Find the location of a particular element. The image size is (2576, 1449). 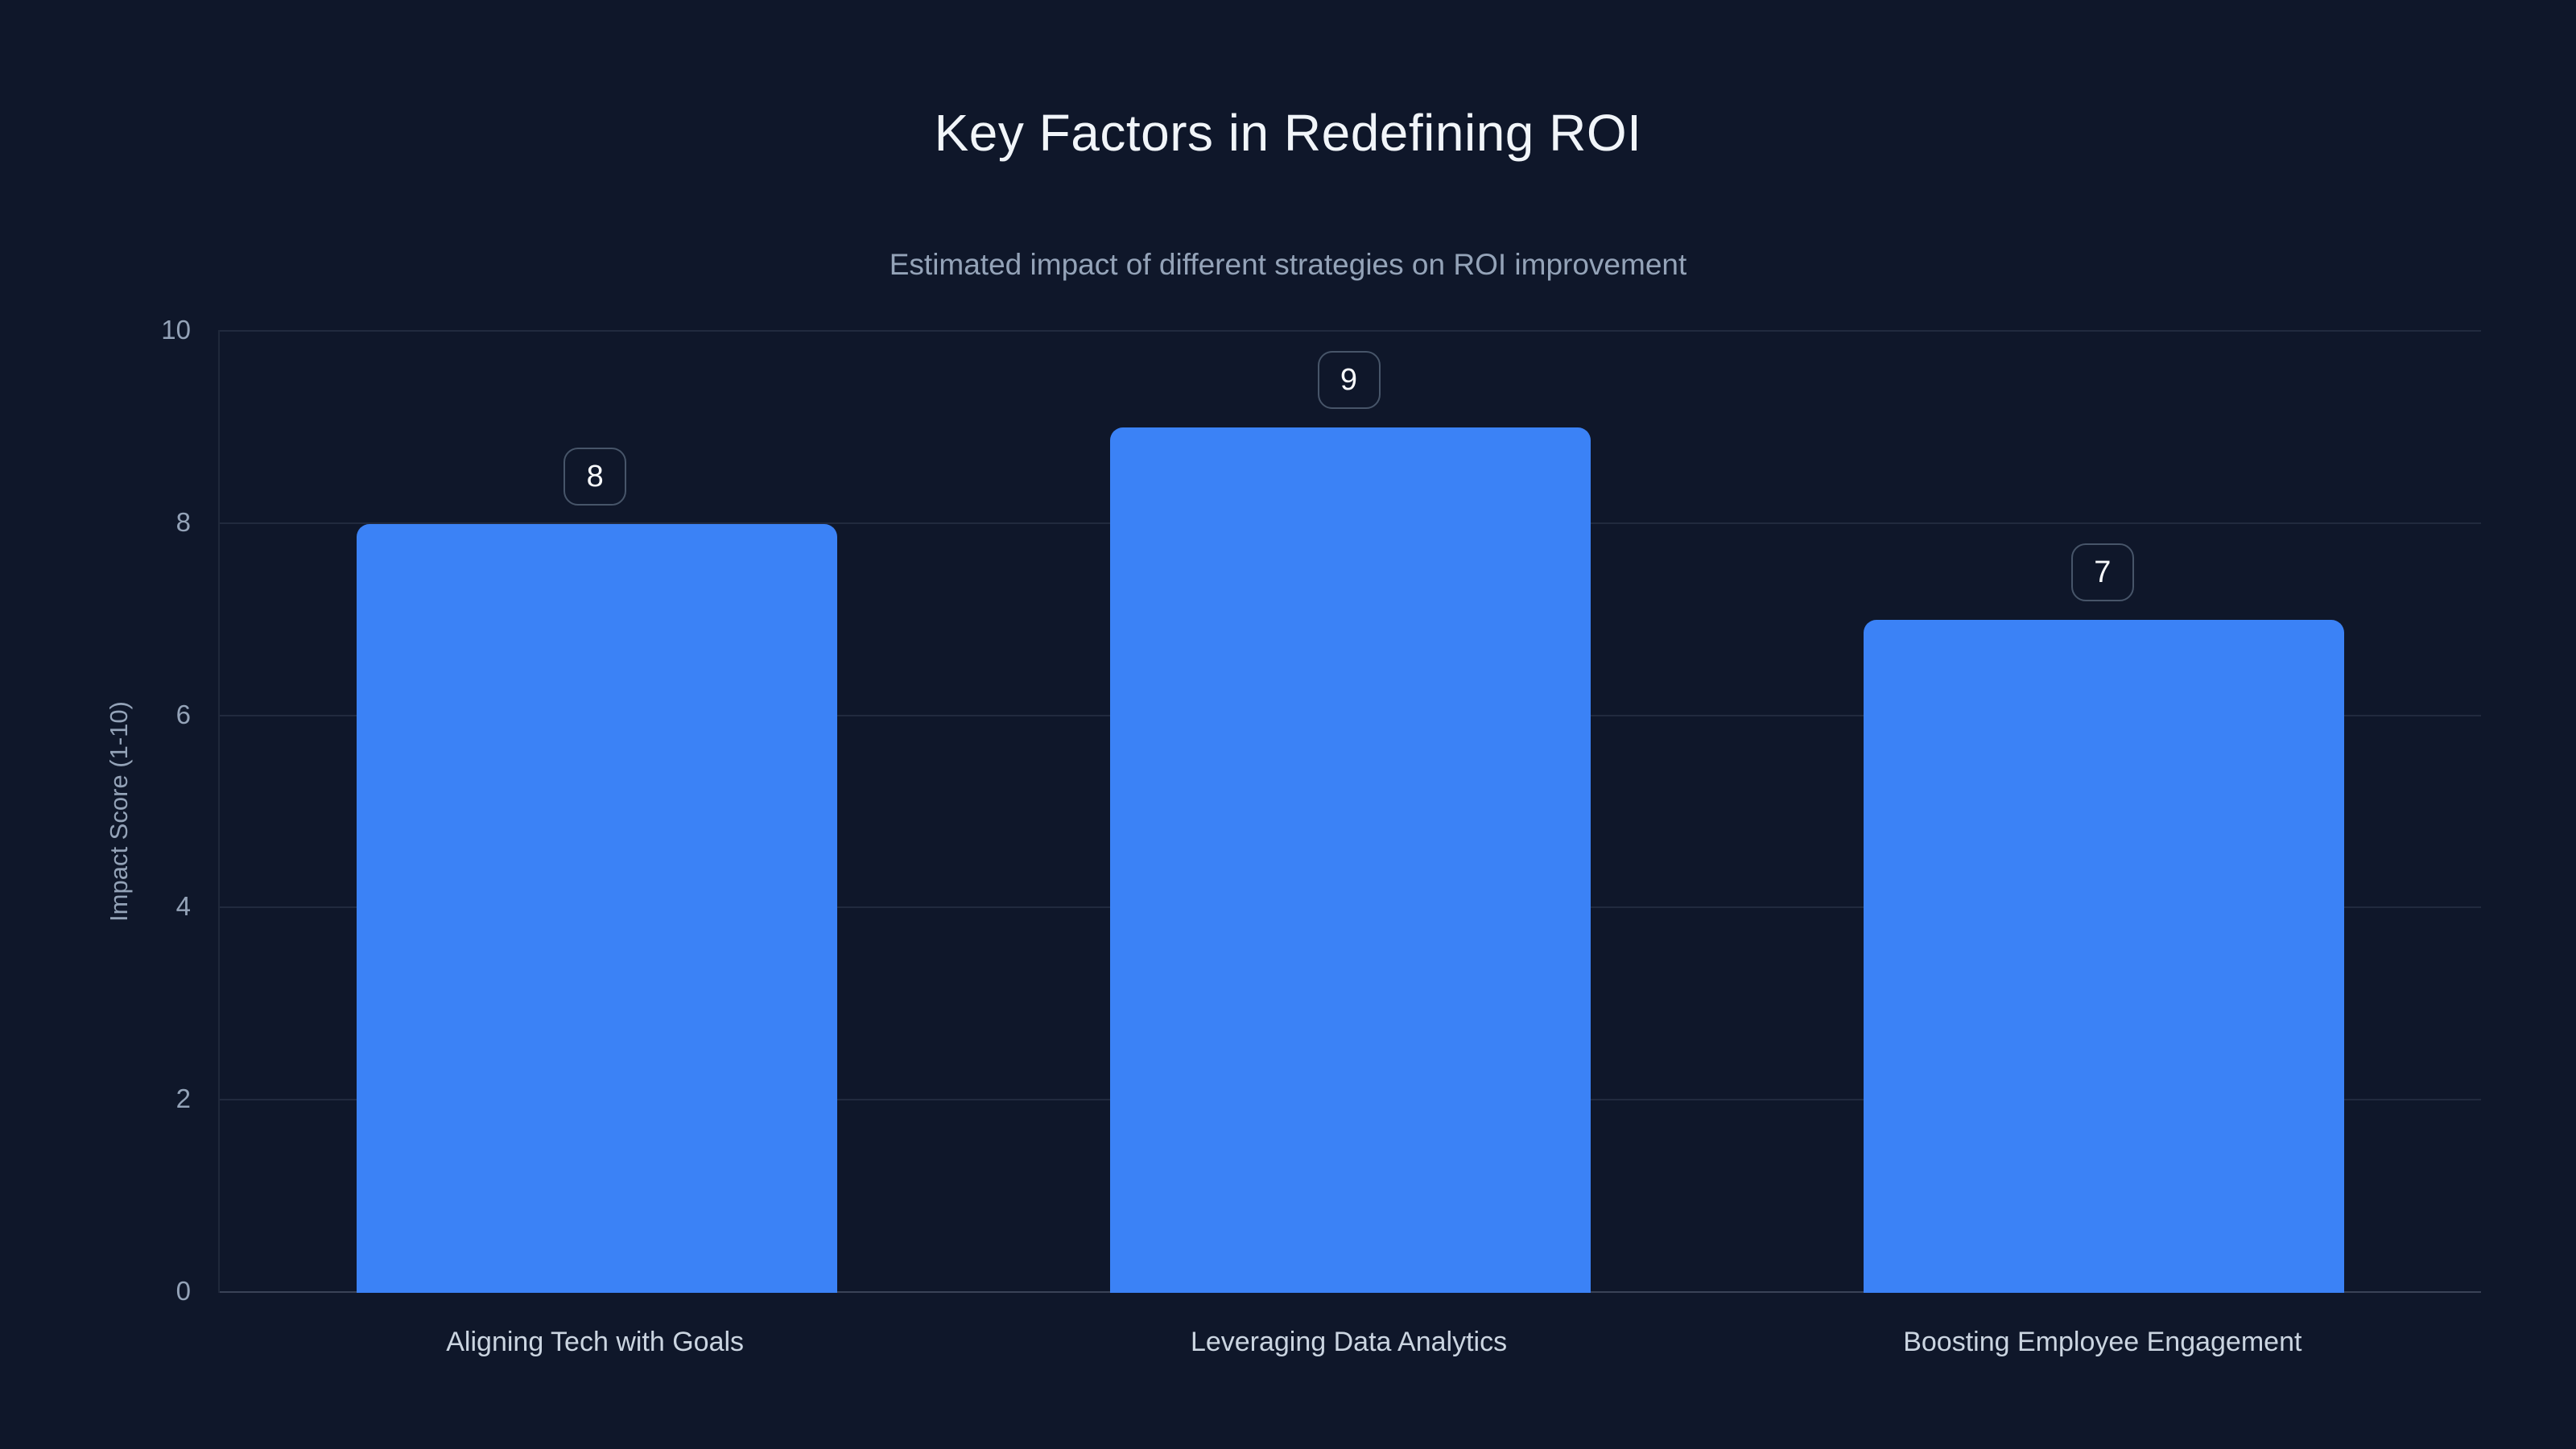

y-tick-8: 8 is located at coordinates (183, 521).